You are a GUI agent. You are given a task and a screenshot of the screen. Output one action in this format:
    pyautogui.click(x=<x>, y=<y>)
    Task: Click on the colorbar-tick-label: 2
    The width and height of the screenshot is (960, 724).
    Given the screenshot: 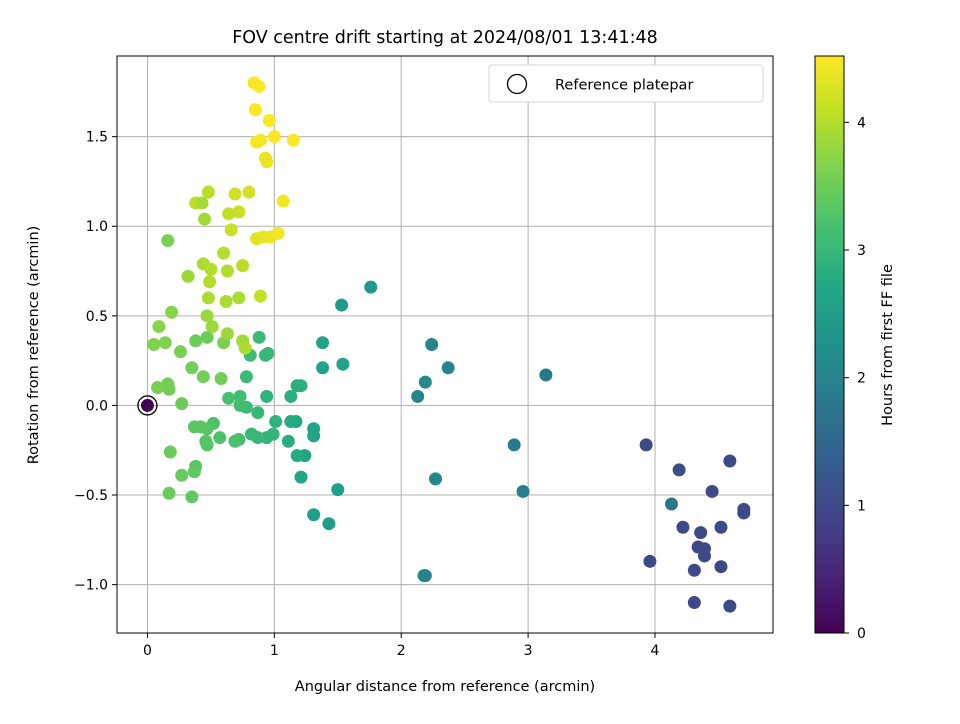 What is the action you would take?
    pyautogui.click(x=861, y=379)
    